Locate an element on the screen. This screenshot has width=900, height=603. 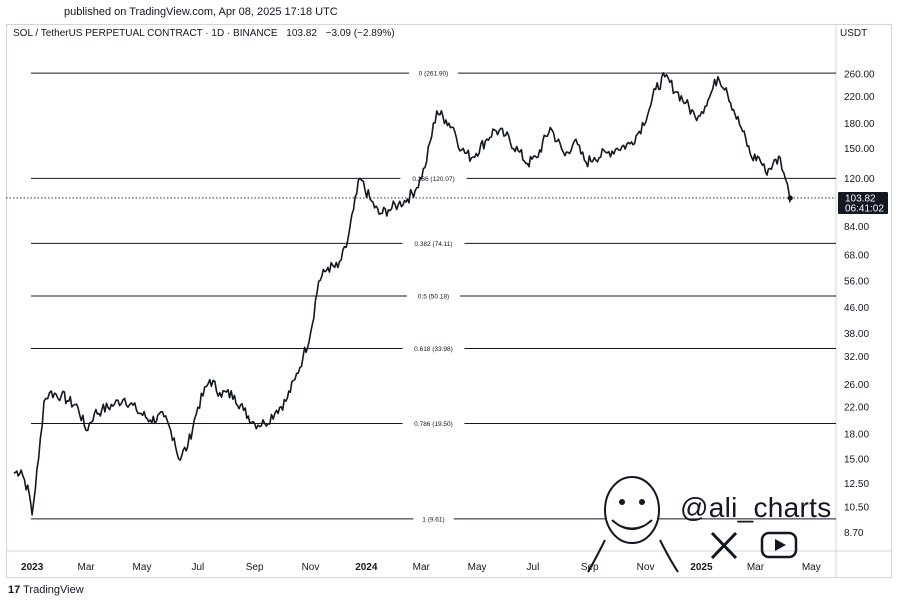
y-tick-label: 84.00 is located at coordinates (856, 227).